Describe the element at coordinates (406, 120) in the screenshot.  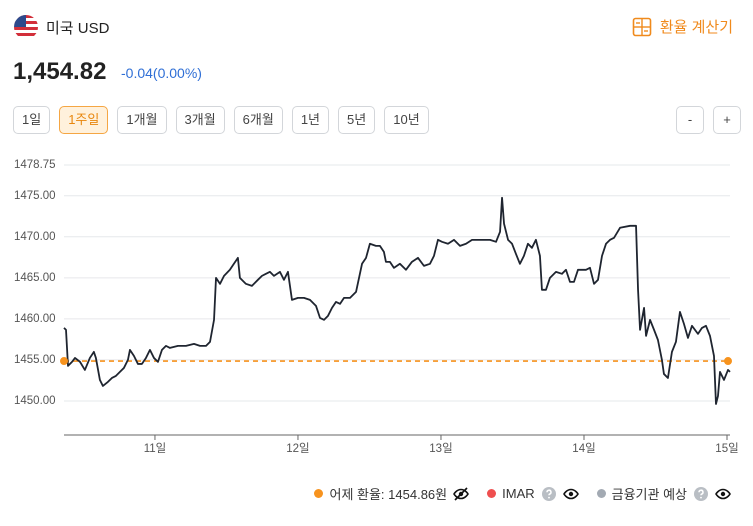
I see `period-button: 10년` at that location.